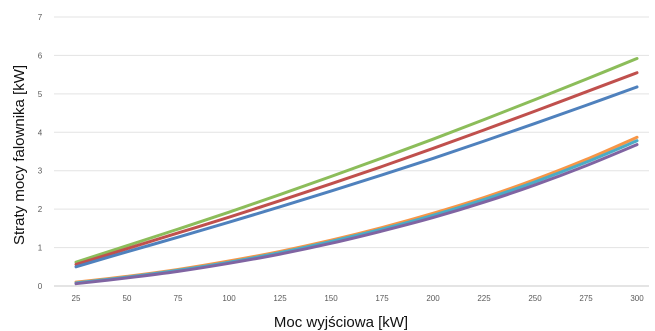 The width and height of the screenshot is (655, 331). Describe the element at coordinates (358, 298) in the screenshot. I see `x-axis-ticks: 25 50 75 100 125 150 175 200 225 250 275 300` at that location.